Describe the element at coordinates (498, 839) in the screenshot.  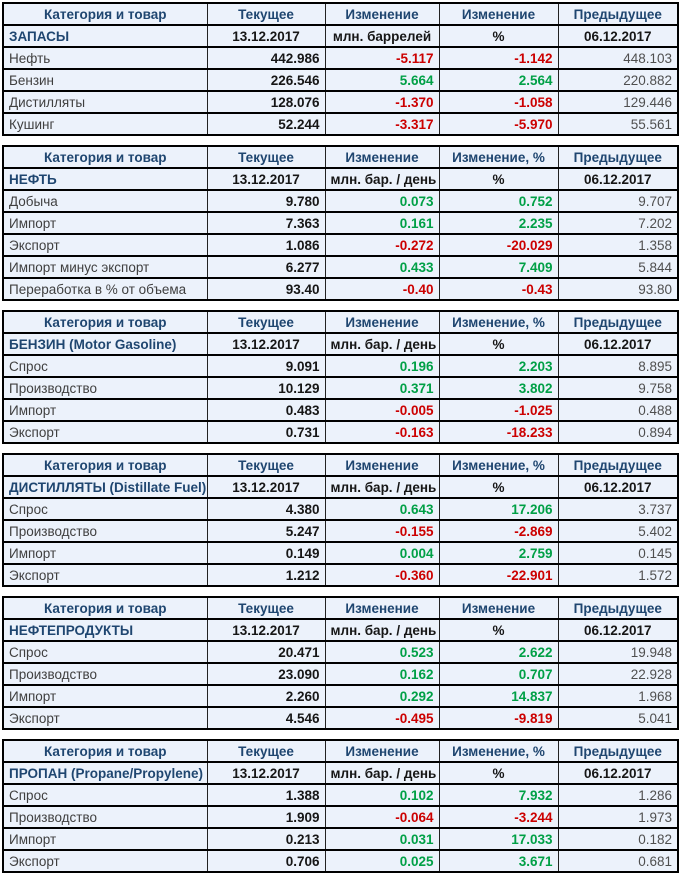
I see `change-pct-value: 17.033` at that location.